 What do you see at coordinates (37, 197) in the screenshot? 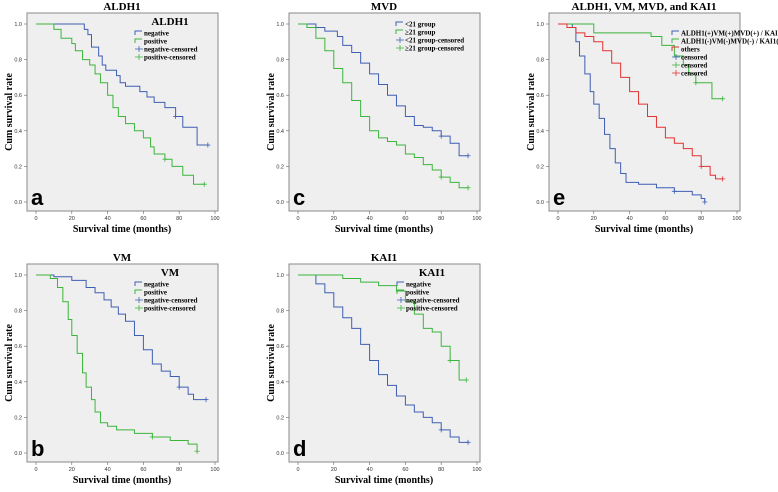
I see `panel-label: a` at bounding box center [37, 197].